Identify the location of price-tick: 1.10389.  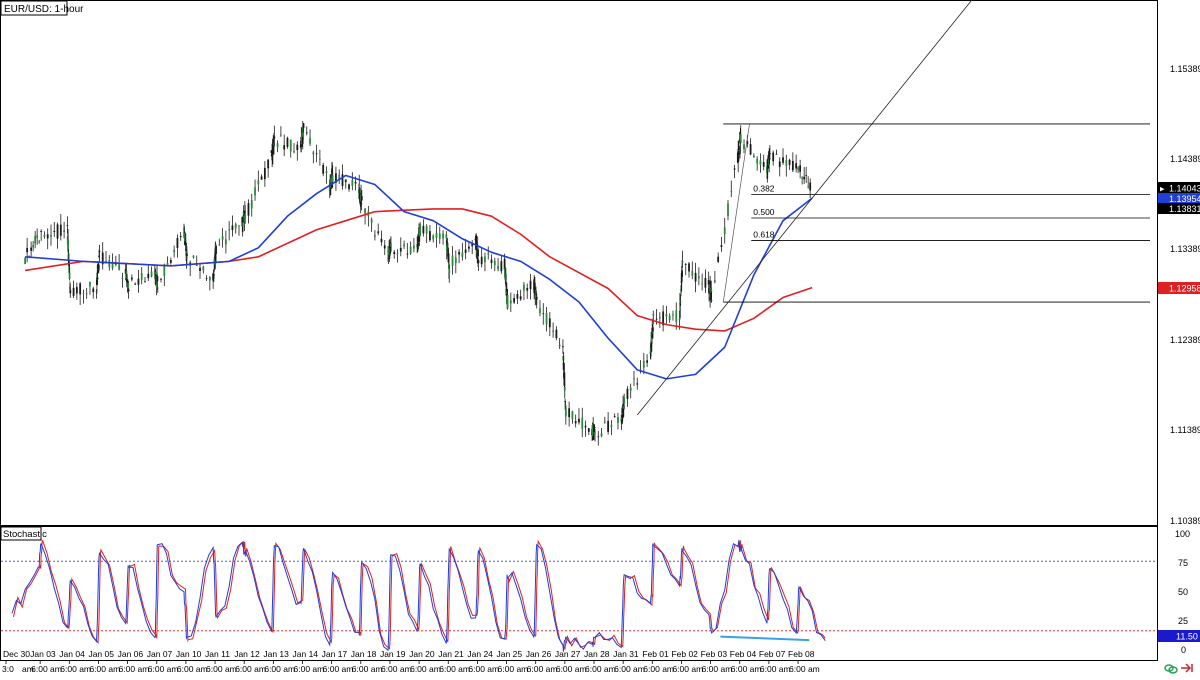
(1185, 521).